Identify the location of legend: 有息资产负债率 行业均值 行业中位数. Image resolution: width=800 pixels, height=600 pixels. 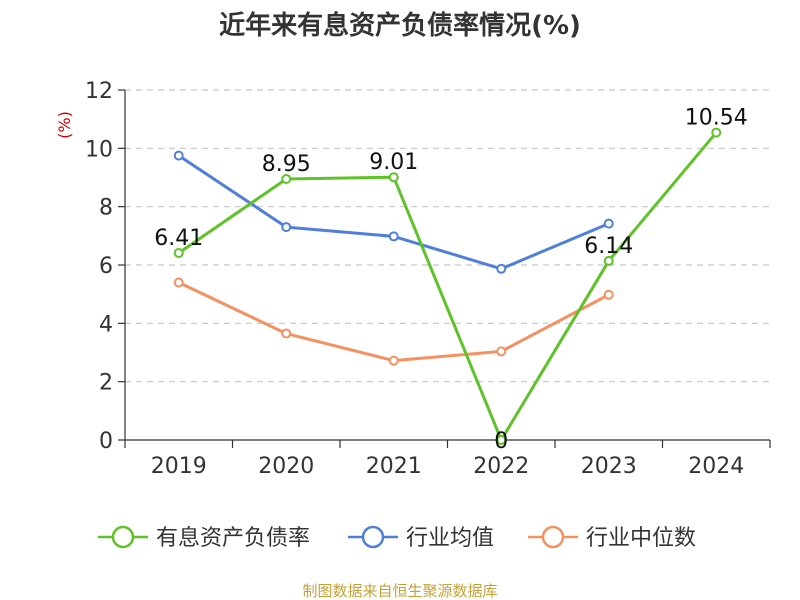
(397, 538).